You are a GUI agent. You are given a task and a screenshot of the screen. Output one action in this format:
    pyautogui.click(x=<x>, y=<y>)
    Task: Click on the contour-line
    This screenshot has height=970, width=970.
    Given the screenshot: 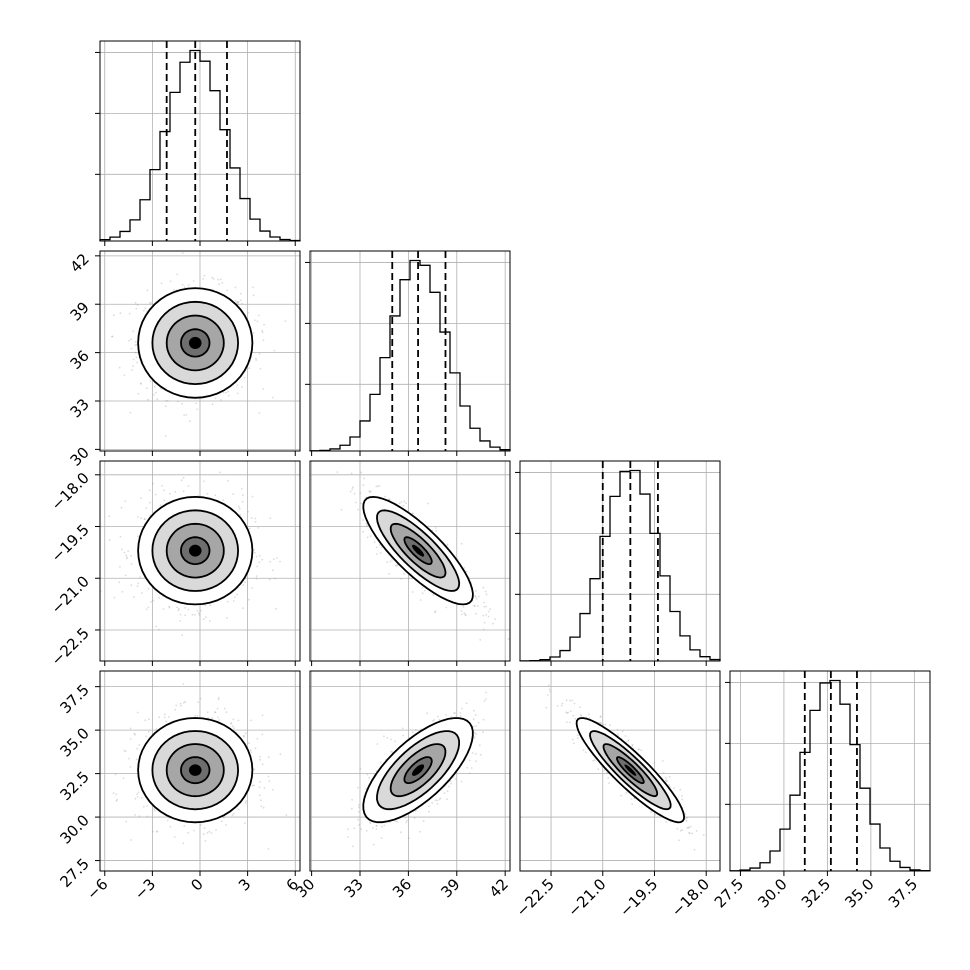 What is the action you would take?
    pyautogui.click(x=195, y=550)
    